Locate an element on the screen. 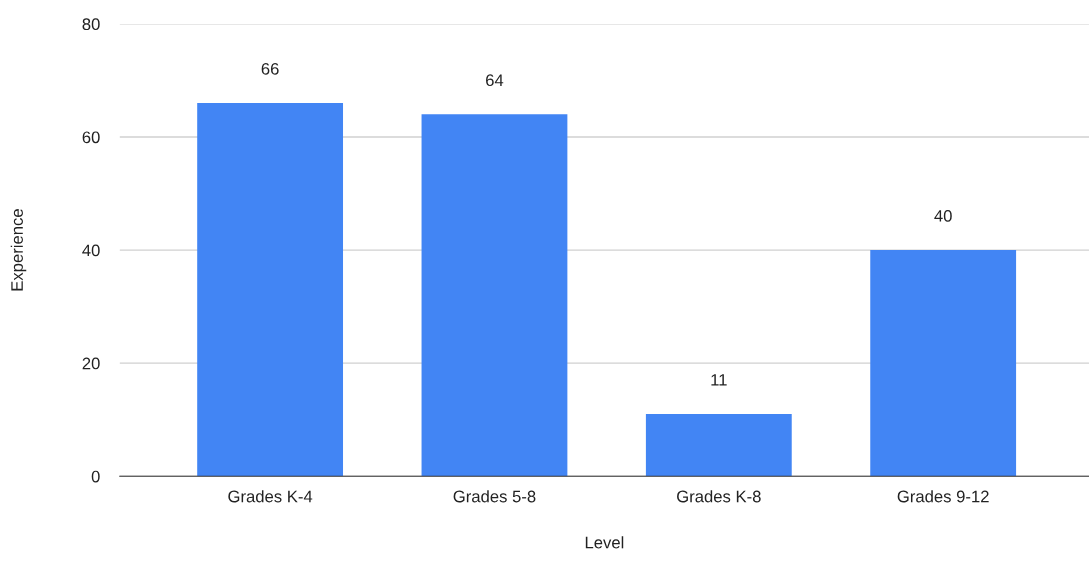  y-tick-label: 0 is located at coordinates (95, 476).